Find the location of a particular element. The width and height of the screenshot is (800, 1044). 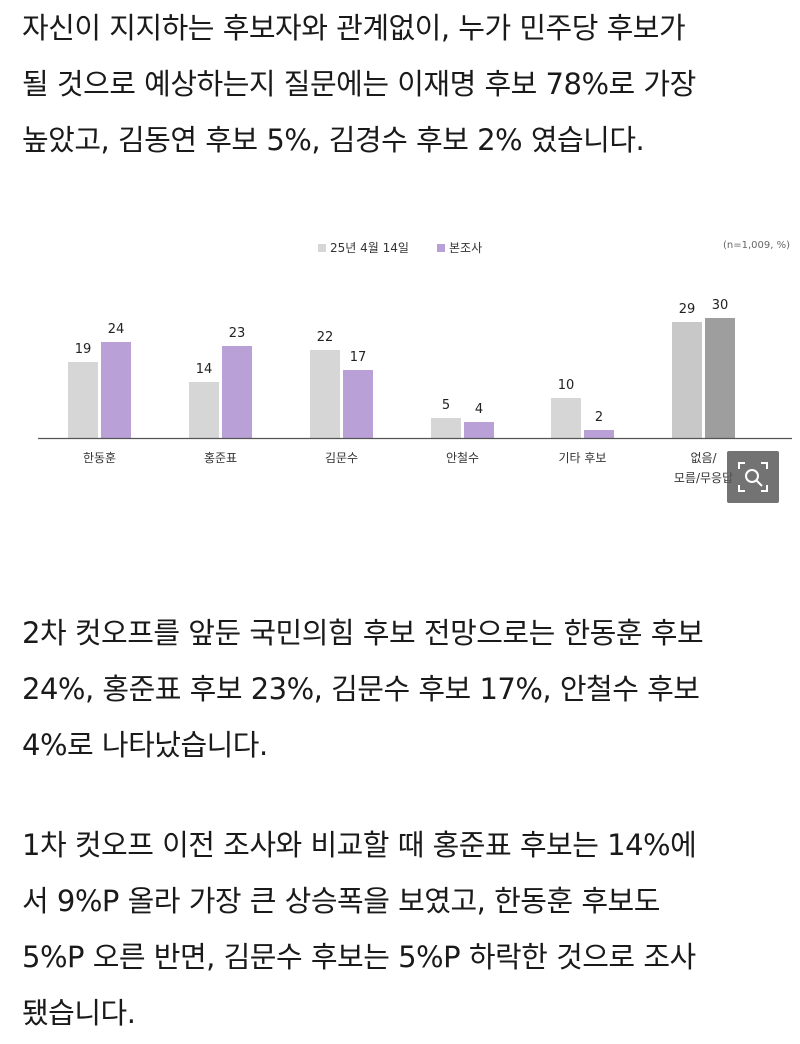

category-label: 한동훈 is located at coordinates (99, 458).